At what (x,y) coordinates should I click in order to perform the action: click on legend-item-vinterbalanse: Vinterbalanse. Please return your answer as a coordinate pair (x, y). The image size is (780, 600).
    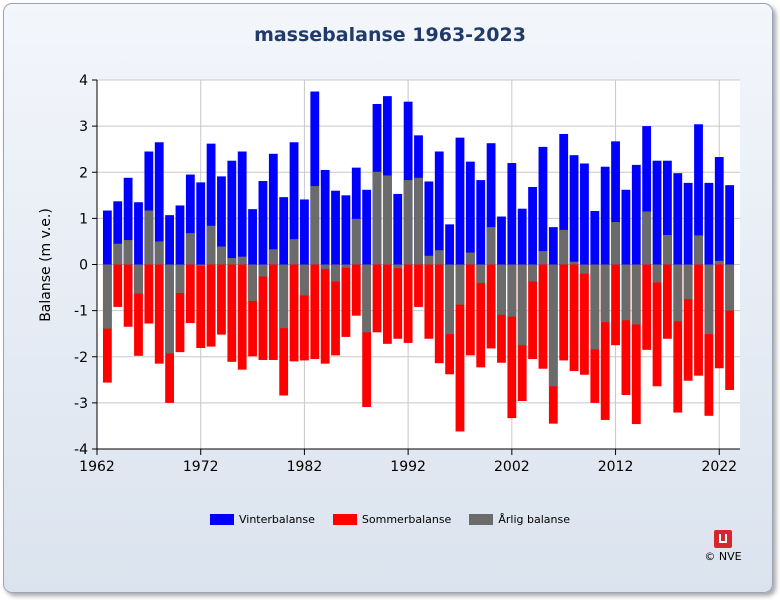
    Looking at the image, I should click on (262, 519).